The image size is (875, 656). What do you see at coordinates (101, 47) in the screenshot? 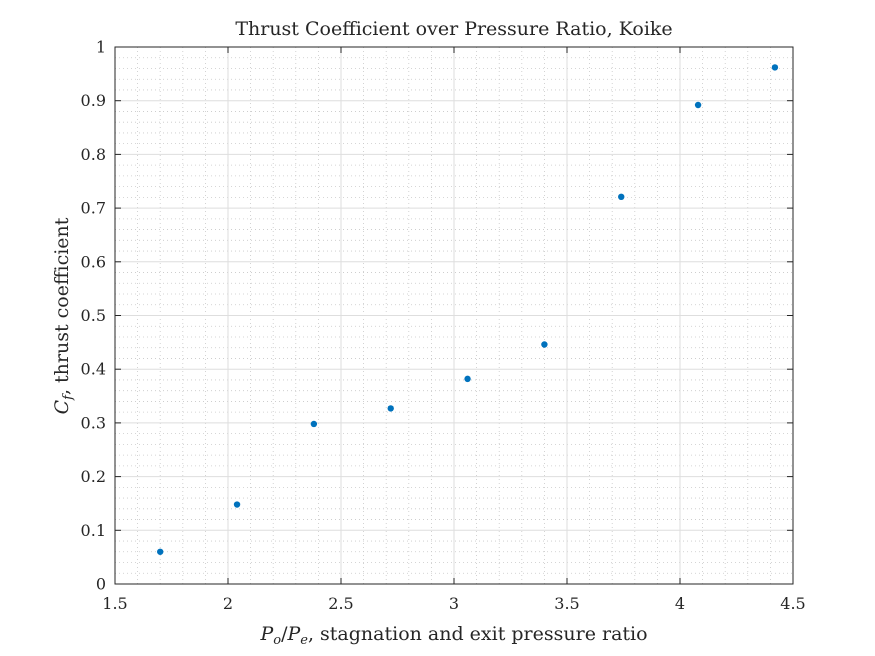
I see `y-tick-label: 1` at bounding box center [101, 47].